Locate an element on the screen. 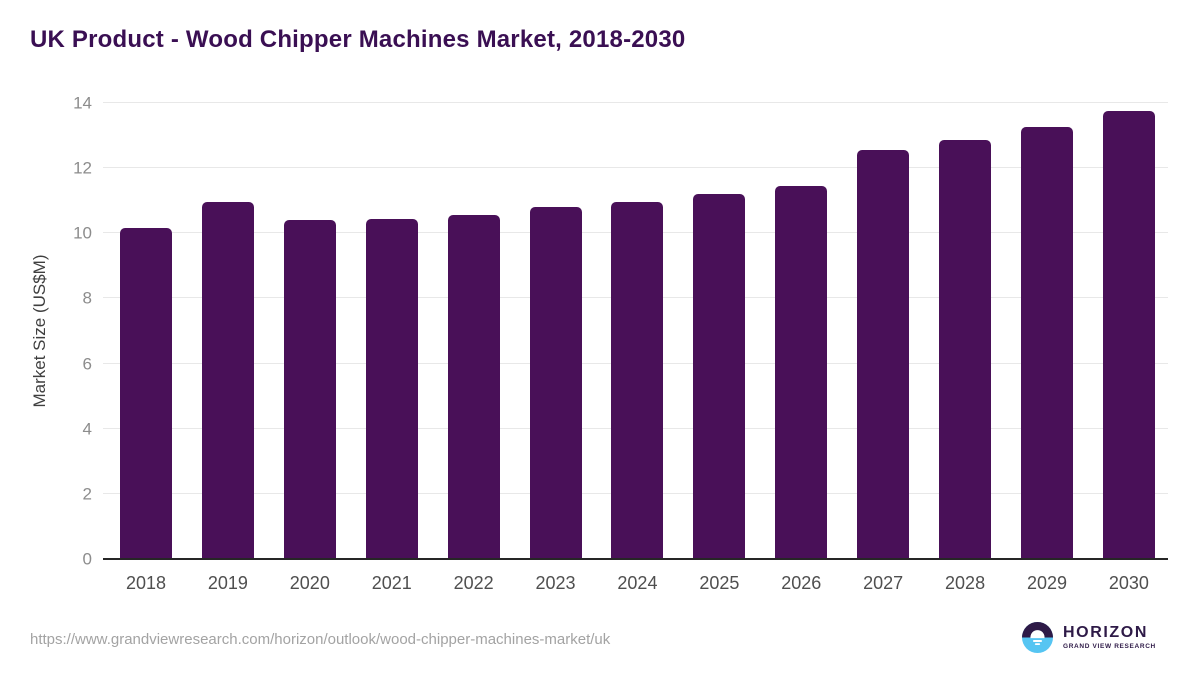 The image size is (1200, 675). x-tick-label-2025: 2025 is located at coordinates (719, 582).